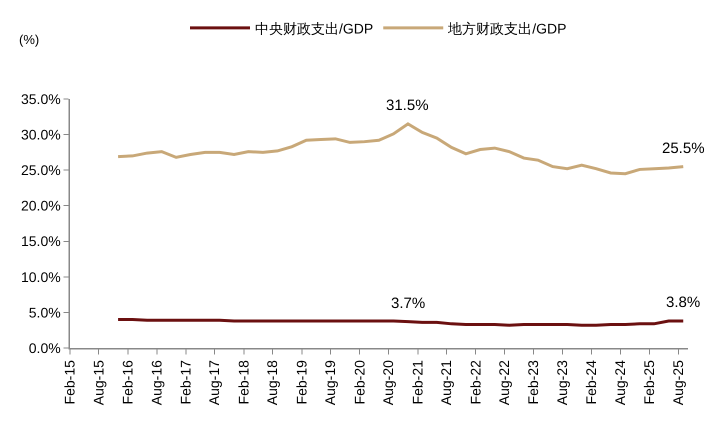 This screenshot has width=723, height=443. I want to click on x-tick-label: Feb-16, so click(127, 382).